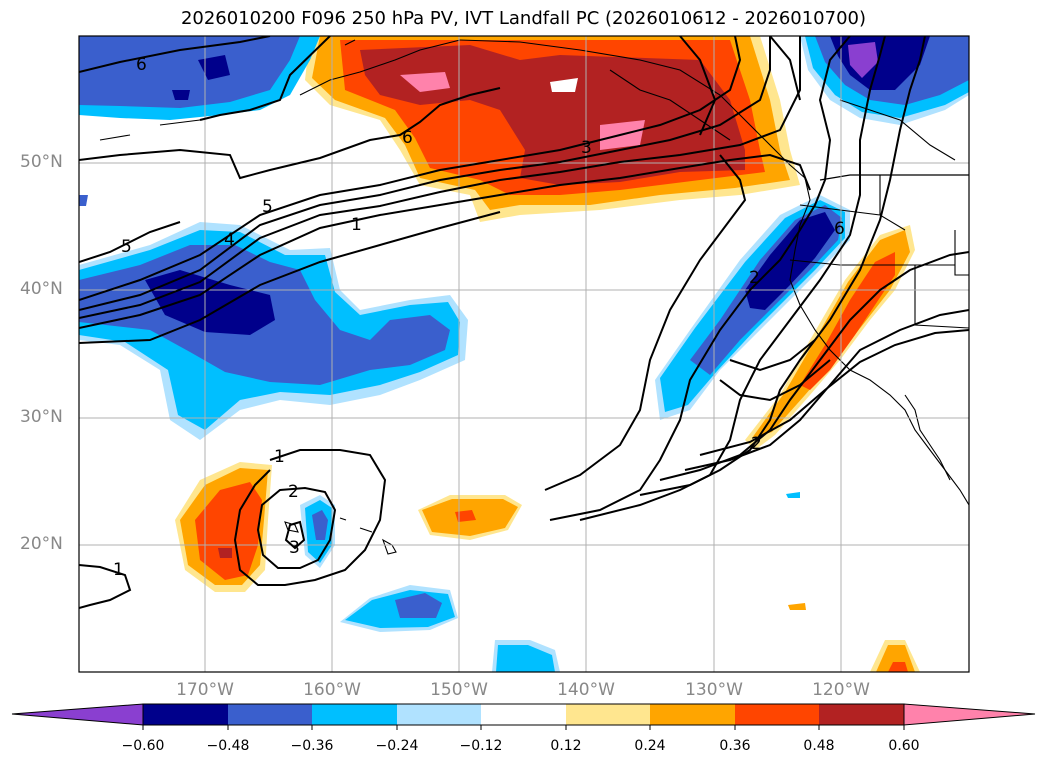 This screenshot has width=1047, height=765. What do you see at coordinates (41, 544) in the screenshot?
I see `lat-label: 20°N` at bounding box center [41, 544].